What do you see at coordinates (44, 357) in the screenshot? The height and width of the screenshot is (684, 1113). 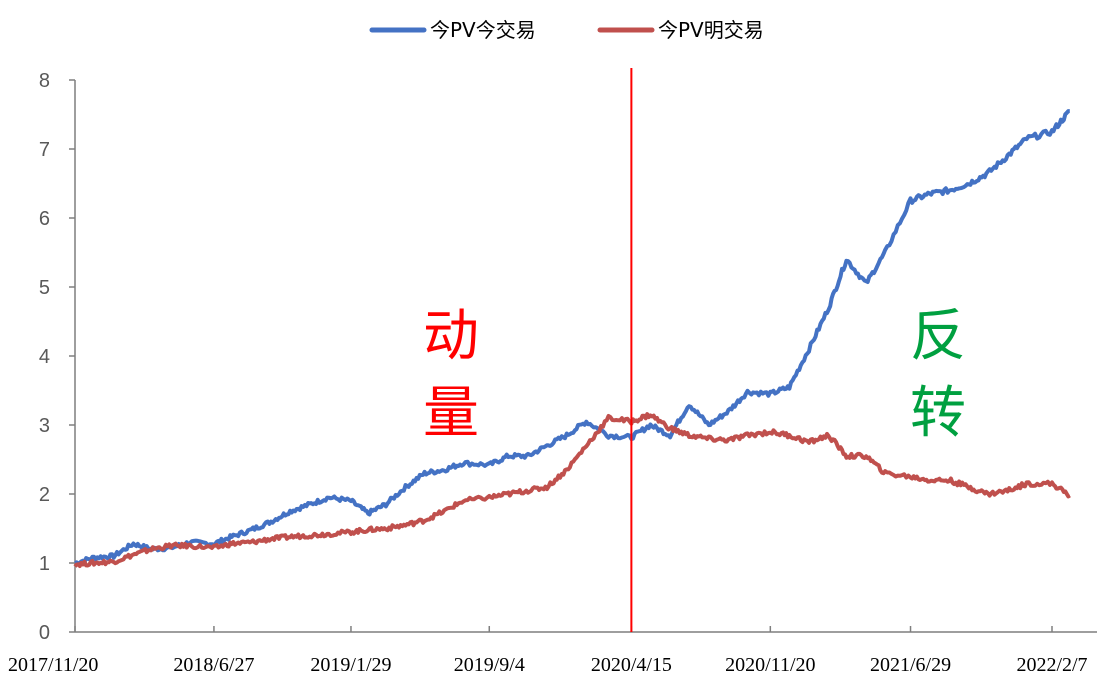 I see `y-tick-label: 4` at bounding box center [44, 357].